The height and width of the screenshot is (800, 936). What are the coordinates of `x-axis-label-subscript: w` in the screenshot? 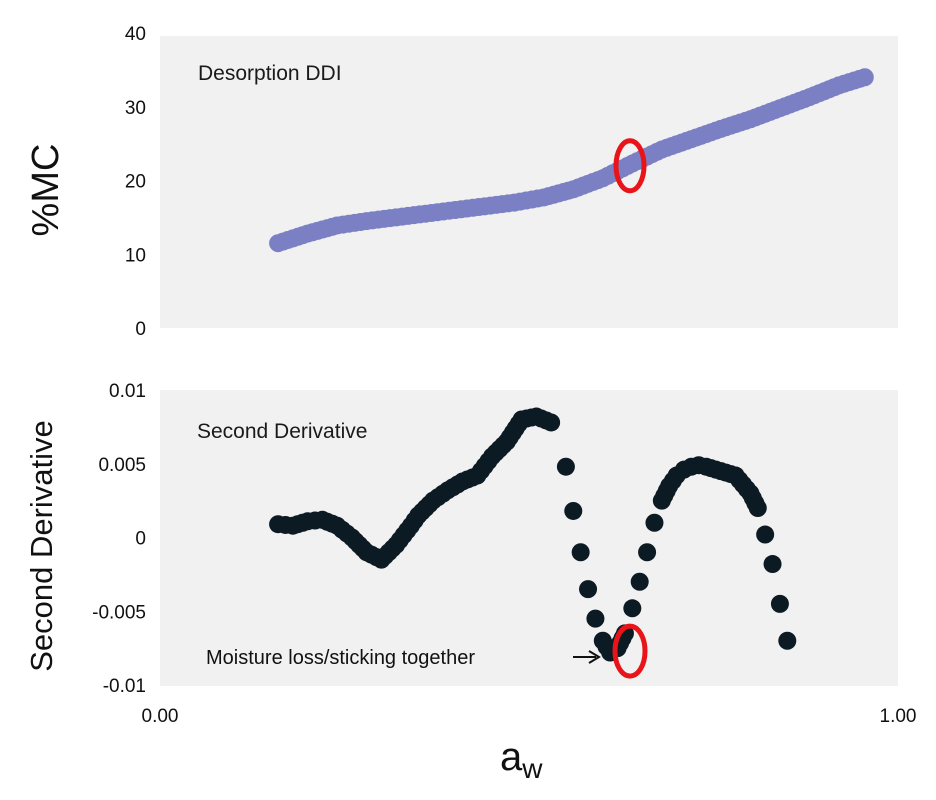 It's located at (532, 768).